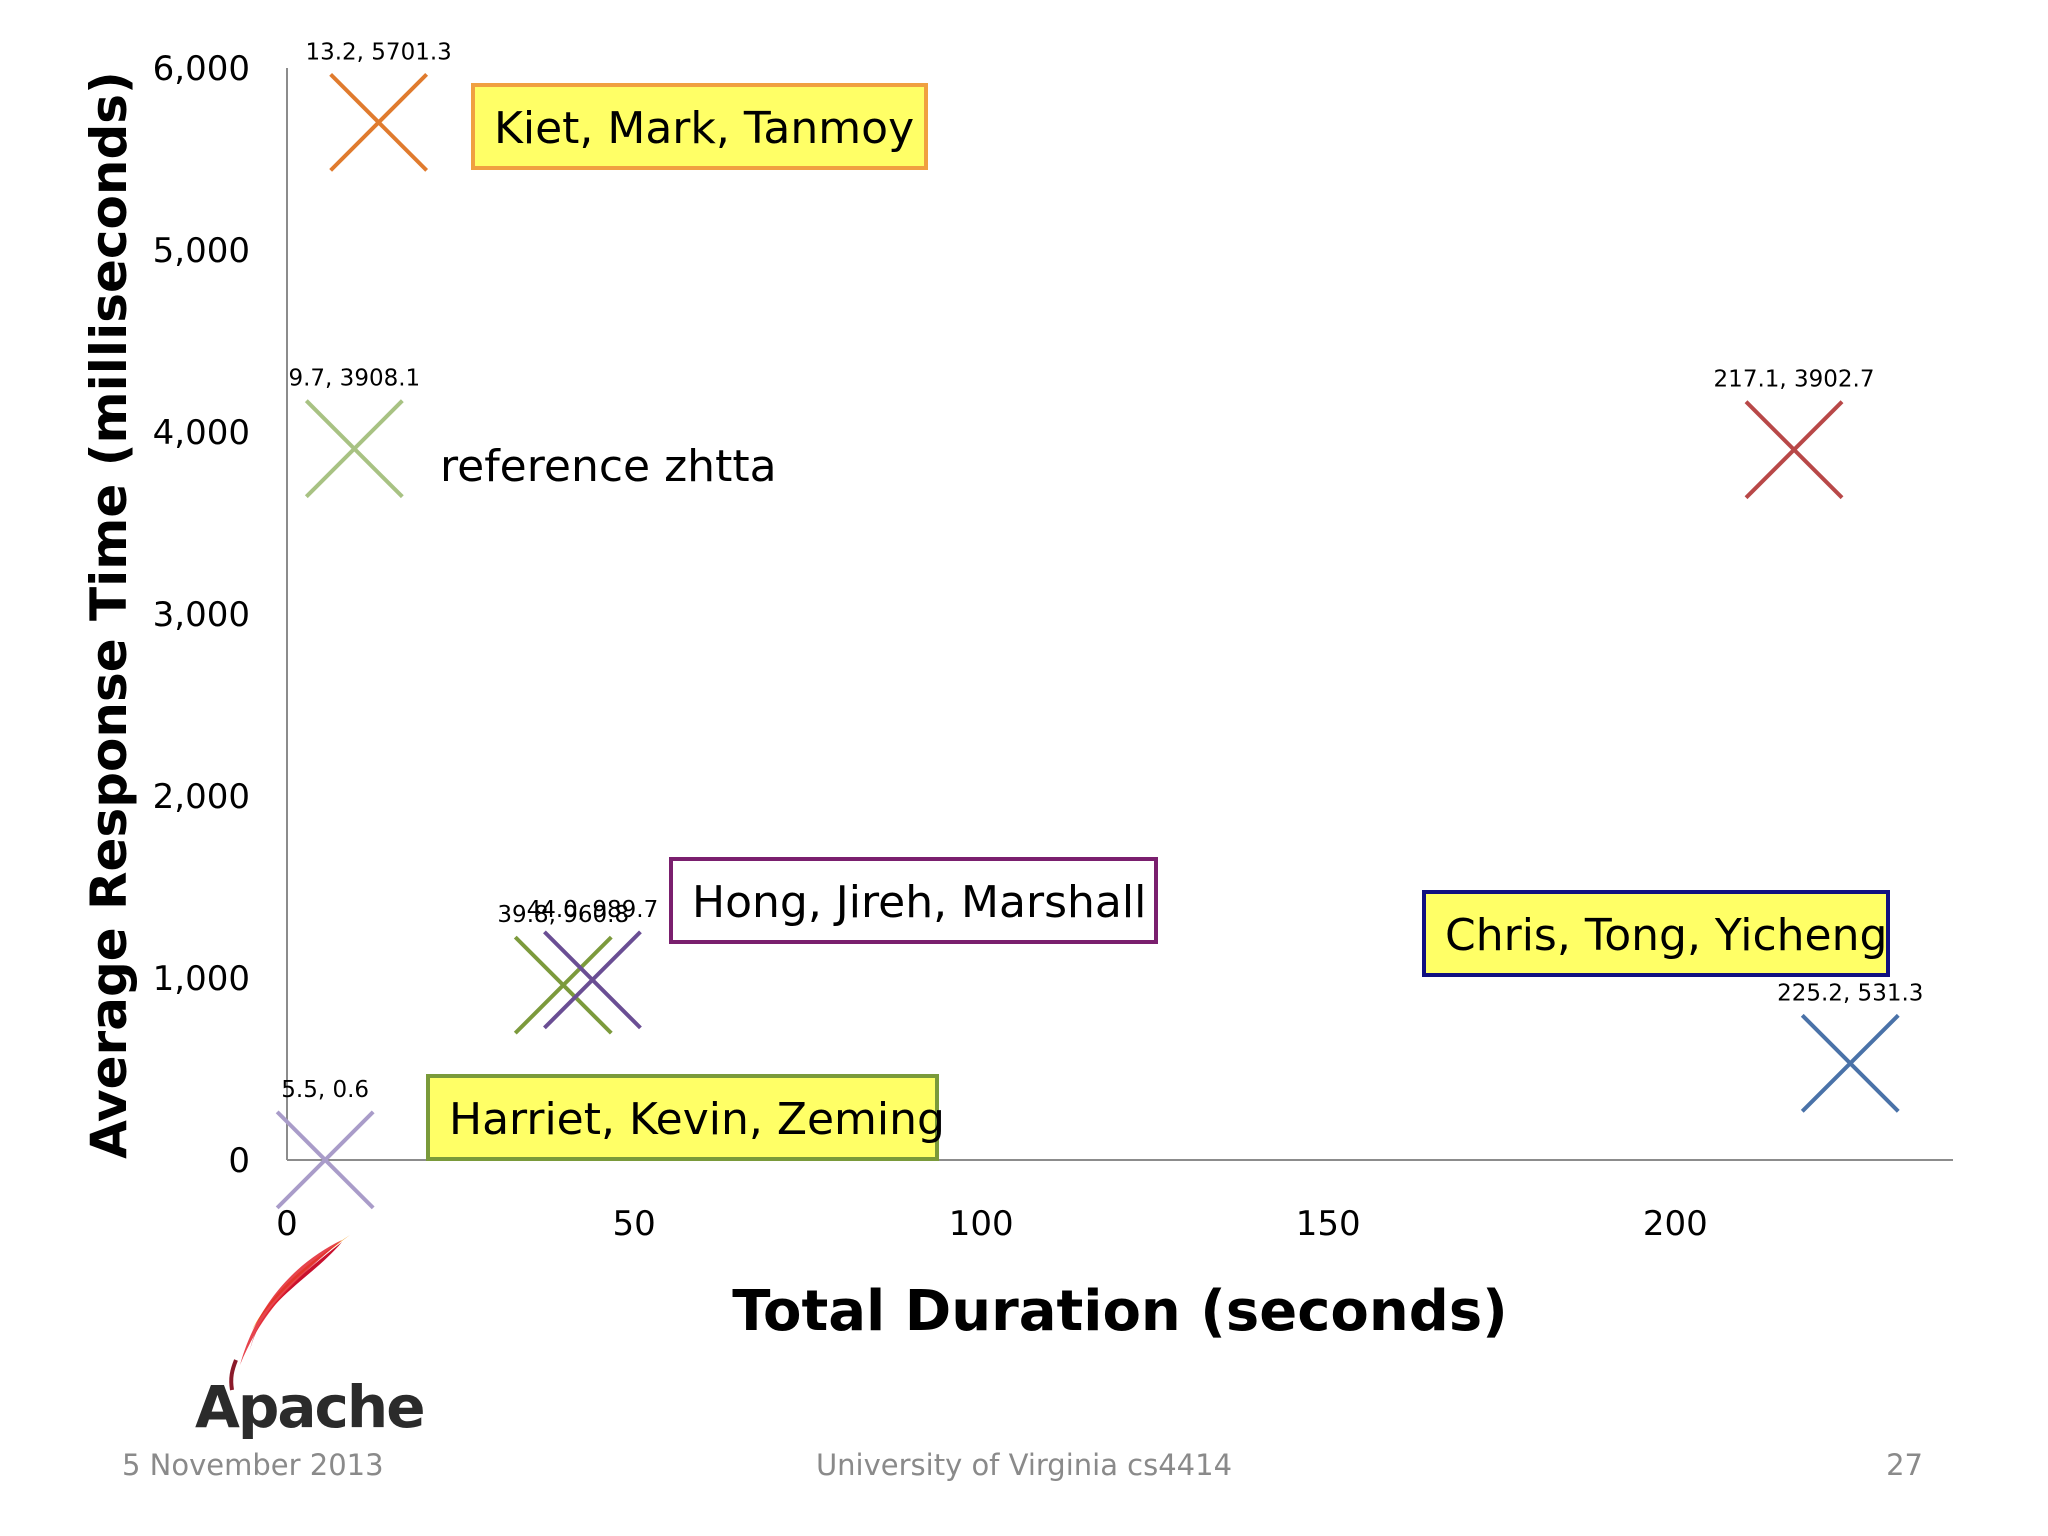  What do you see at coordinates (1850, 993) in the screenshot?
I see `data-point-label: 225.2, 531.3` at bounding box center [1850, 993].